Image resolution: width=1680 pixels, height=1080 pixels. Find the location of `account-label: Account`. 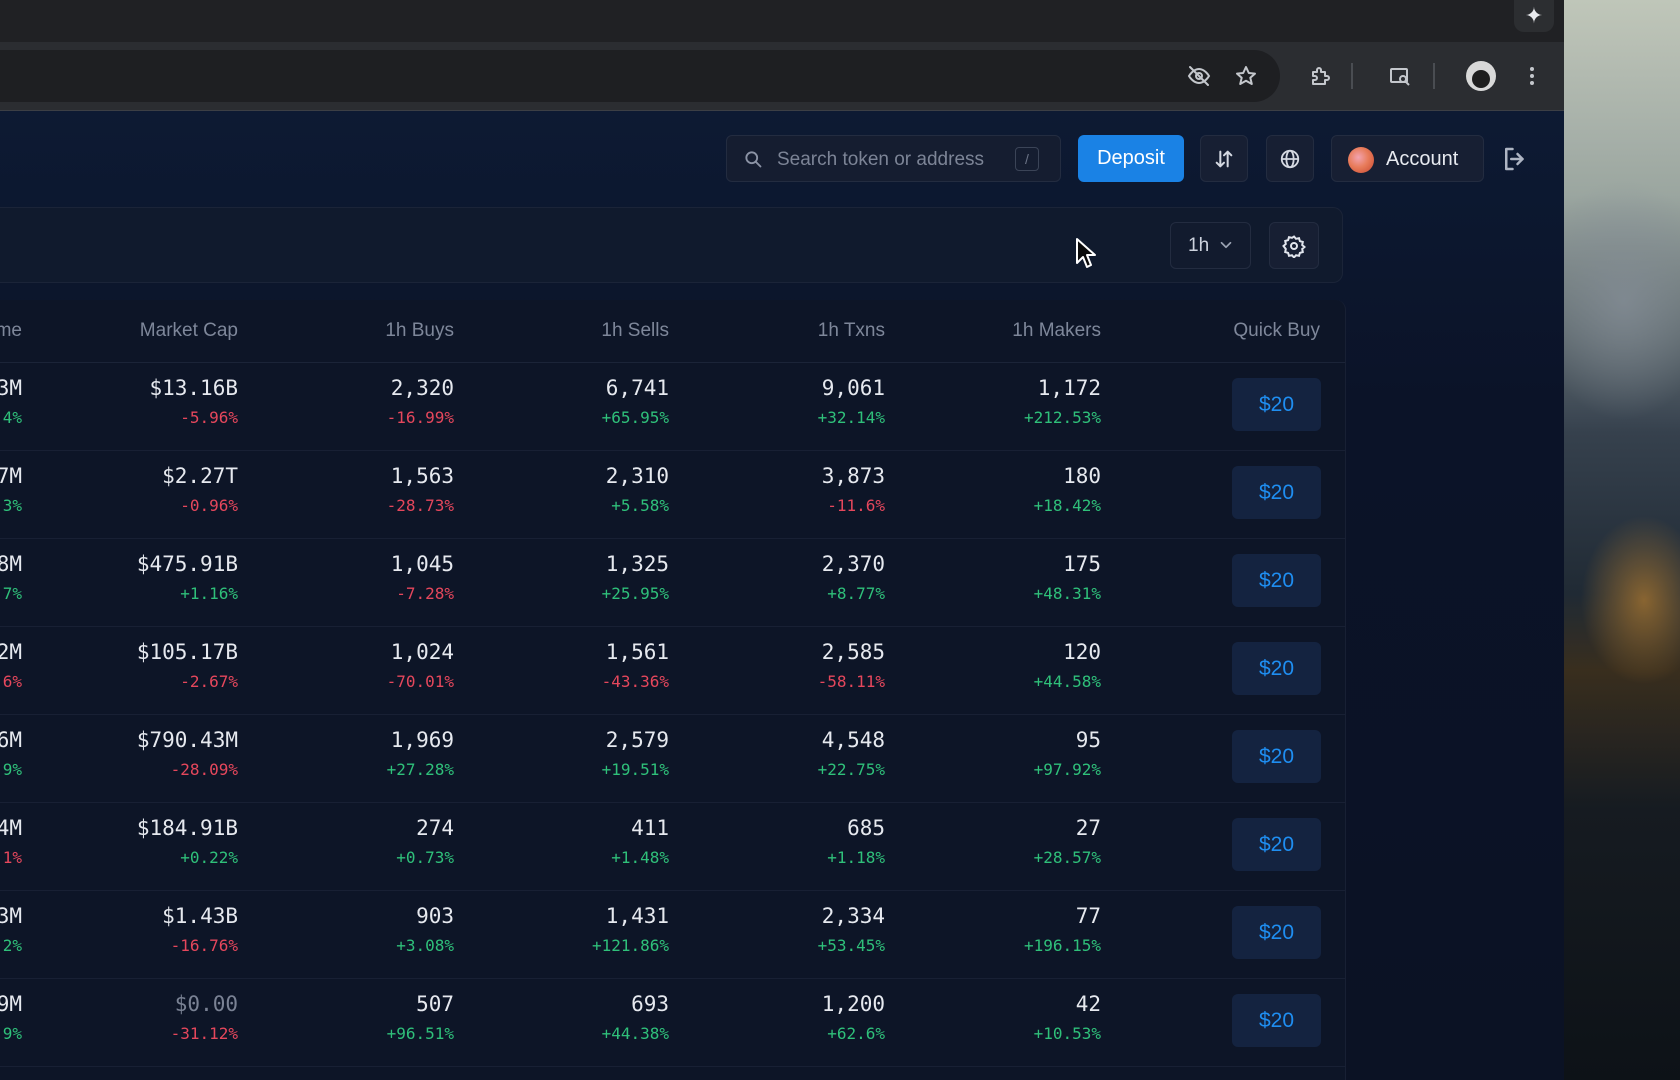

account-label: Account is located at coordinates (1422, 159).